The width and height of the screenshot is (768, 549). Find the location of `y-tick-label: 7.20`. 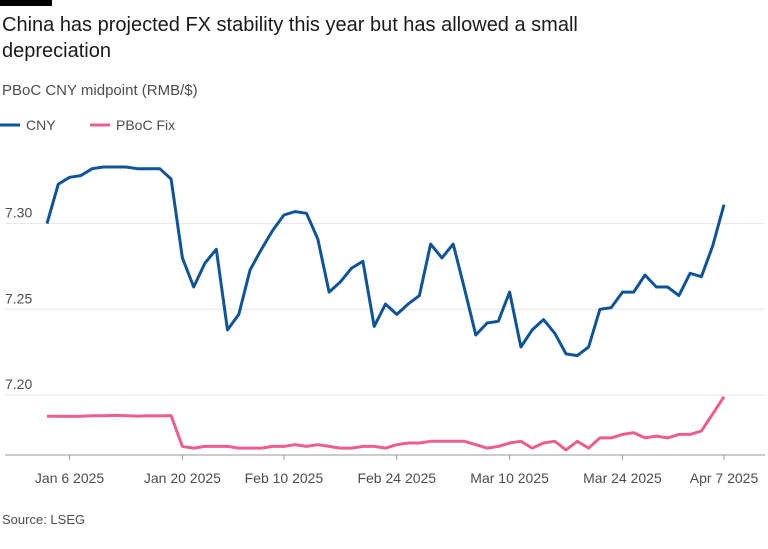

y-tick-label: 7.20 is located at coordinates (18, 384).